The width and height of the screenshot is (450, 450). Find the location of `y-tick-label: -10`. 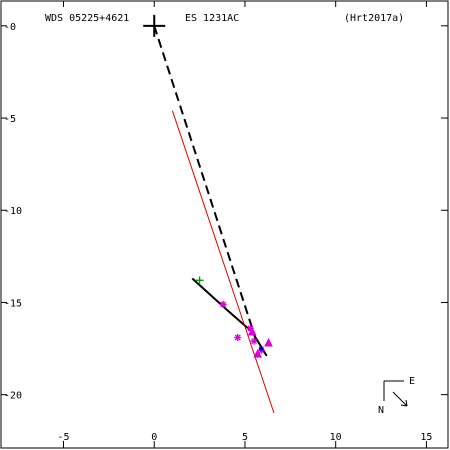

y-tick-label: -10 is located at coordinates (13, 211).